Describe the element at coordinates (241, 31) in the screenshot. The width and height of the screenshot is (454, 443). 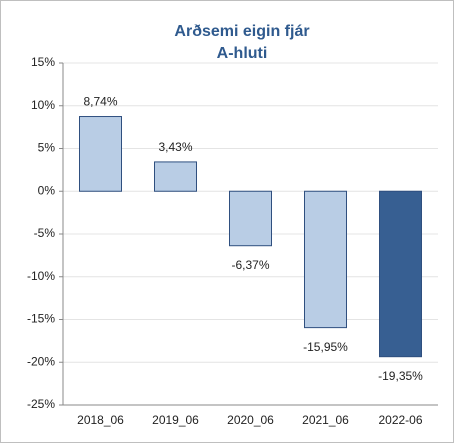
I see `chart-title: Arðsemi eigin fjár` at that location.